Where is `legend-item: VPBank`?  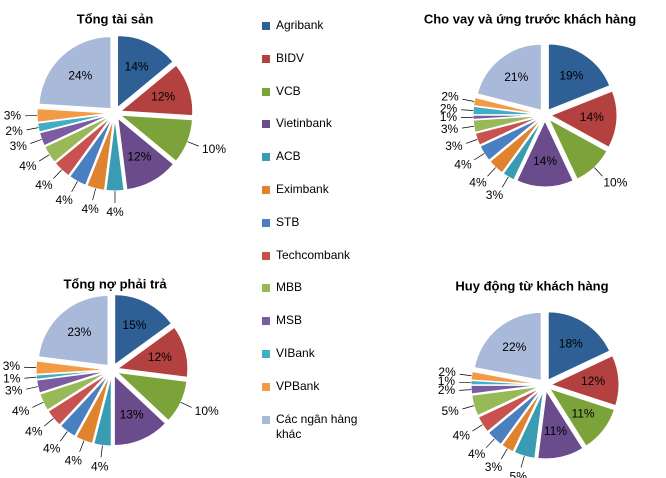
legend-item: VPBank is located at coordinates (314, 386).